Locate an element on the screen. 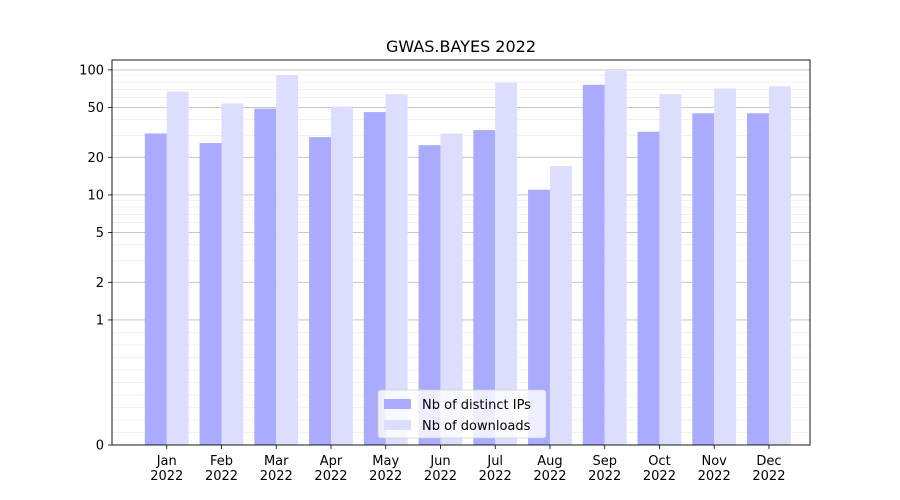 The image size is (900, 500). bar-downloads-jul is located at coordinates (506, 263).